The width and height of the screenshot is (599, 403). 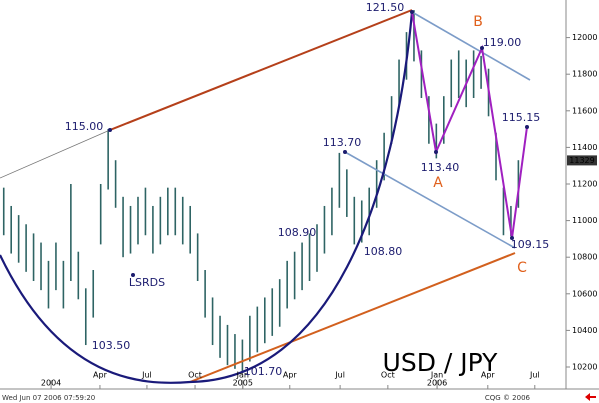 What do you see at coordinates (522, 268) in the screenshot?
I see `pattern-point-label: C` at bounding box center [522, 268].